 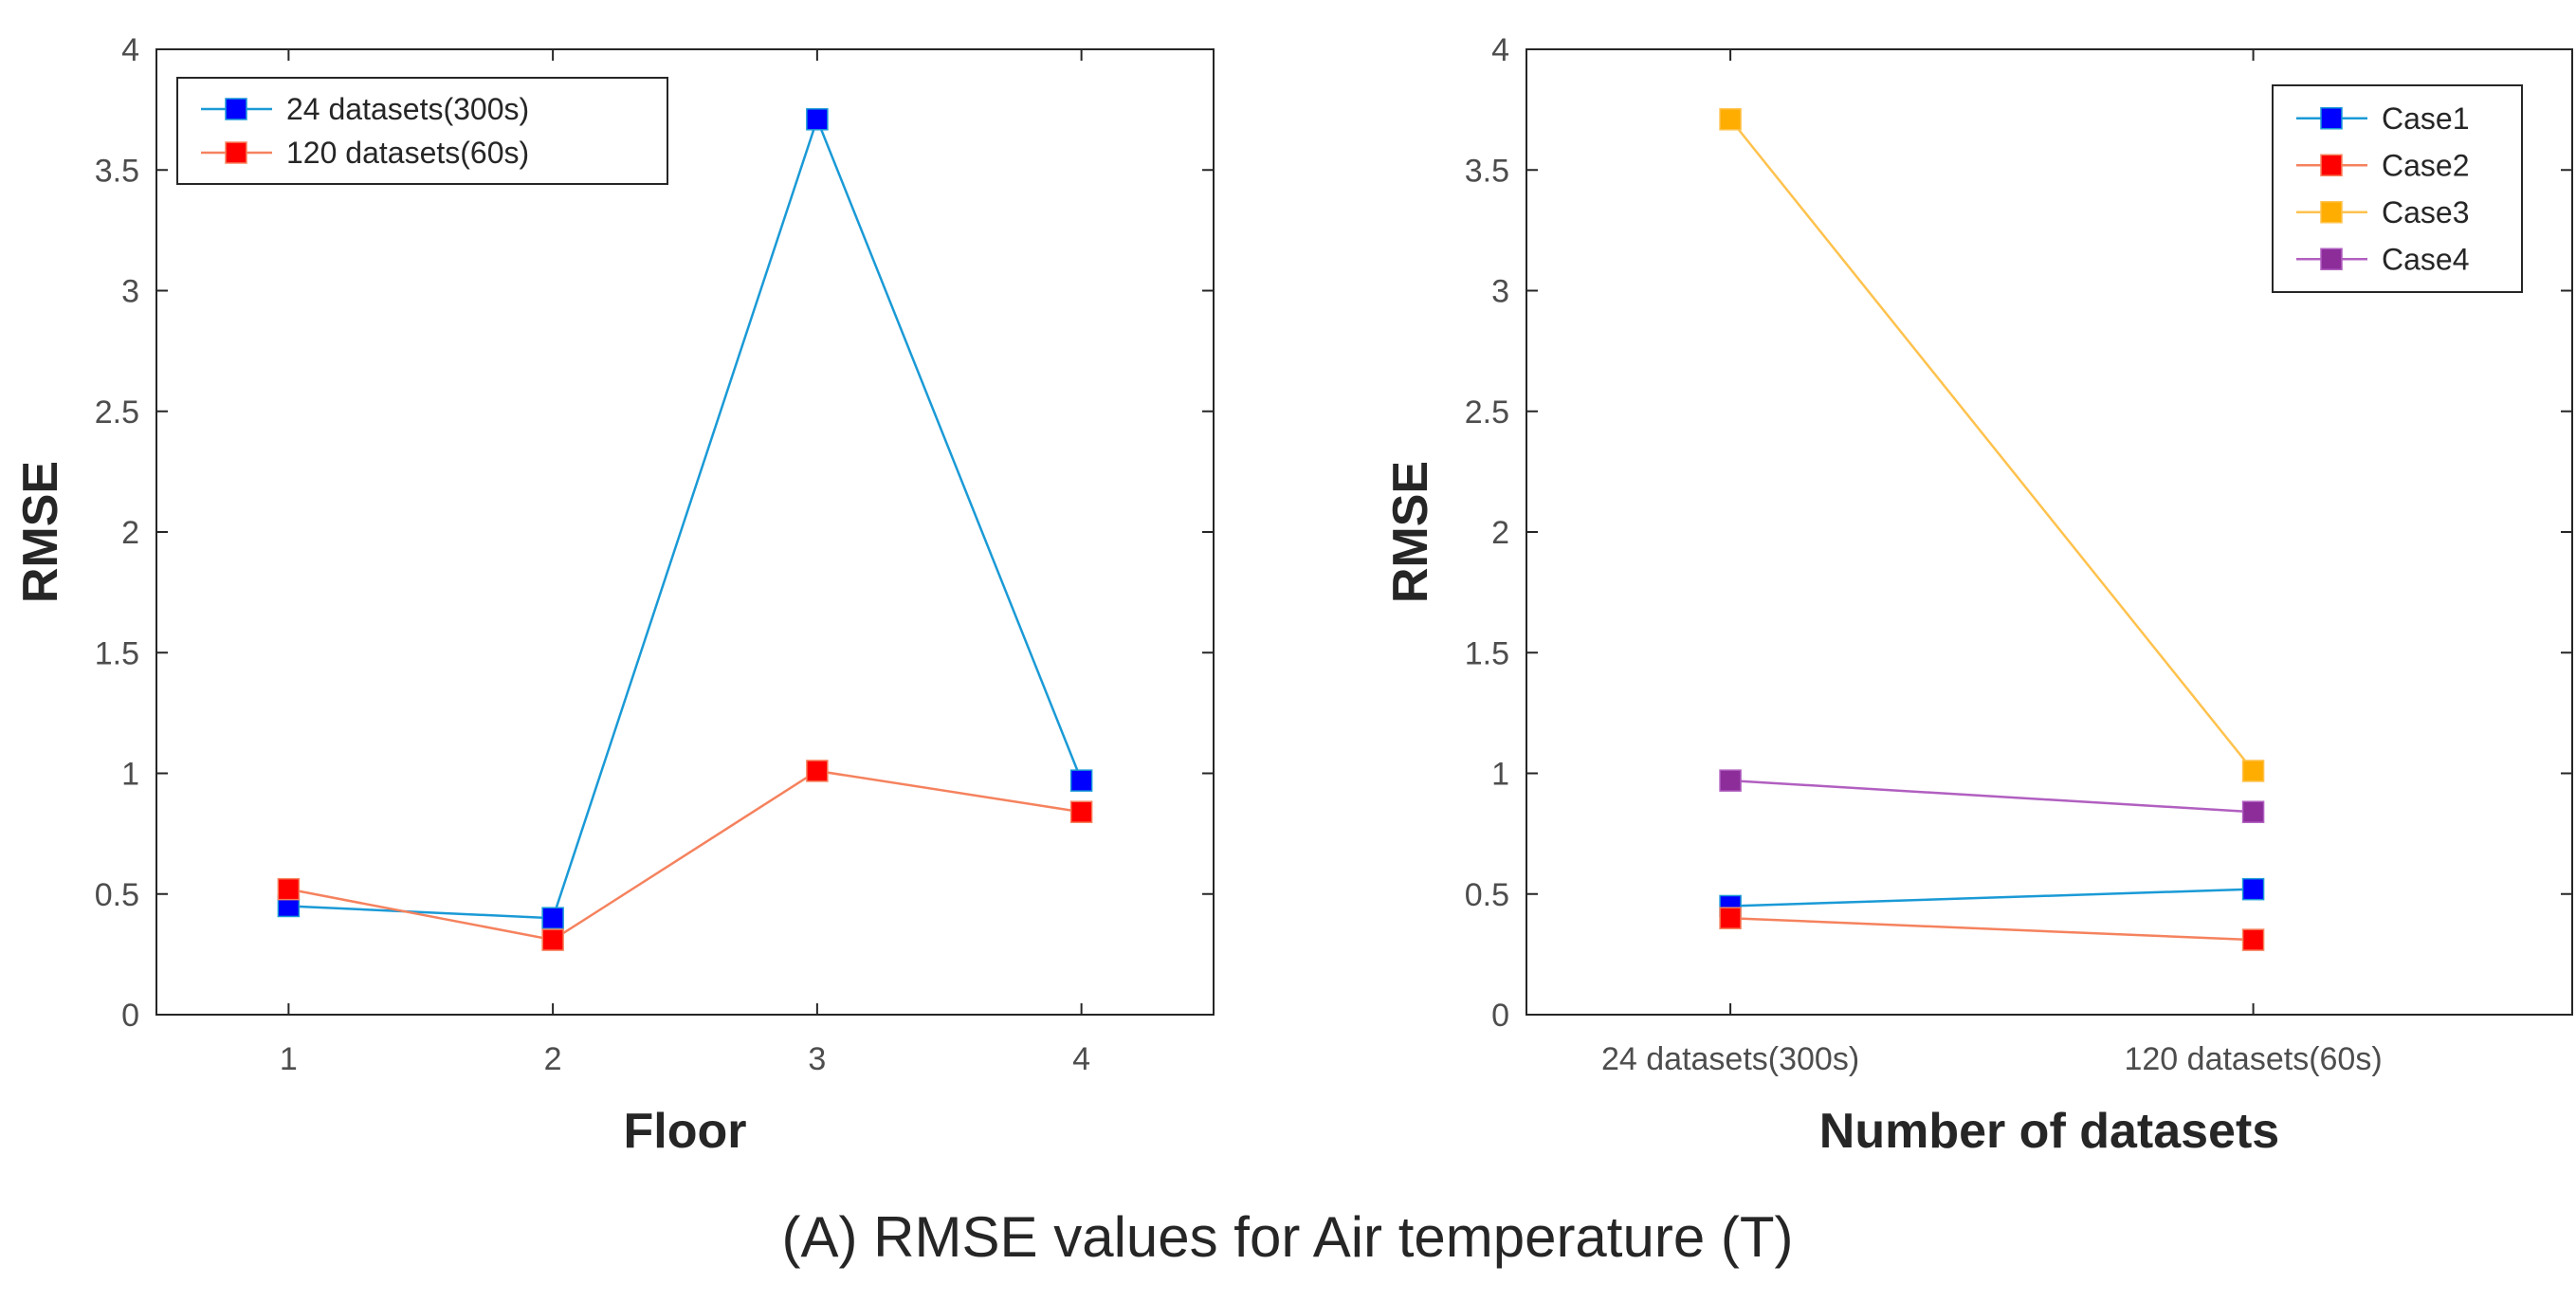 I want to click on series-120-datasets-60s, so click(x=685, y=855).